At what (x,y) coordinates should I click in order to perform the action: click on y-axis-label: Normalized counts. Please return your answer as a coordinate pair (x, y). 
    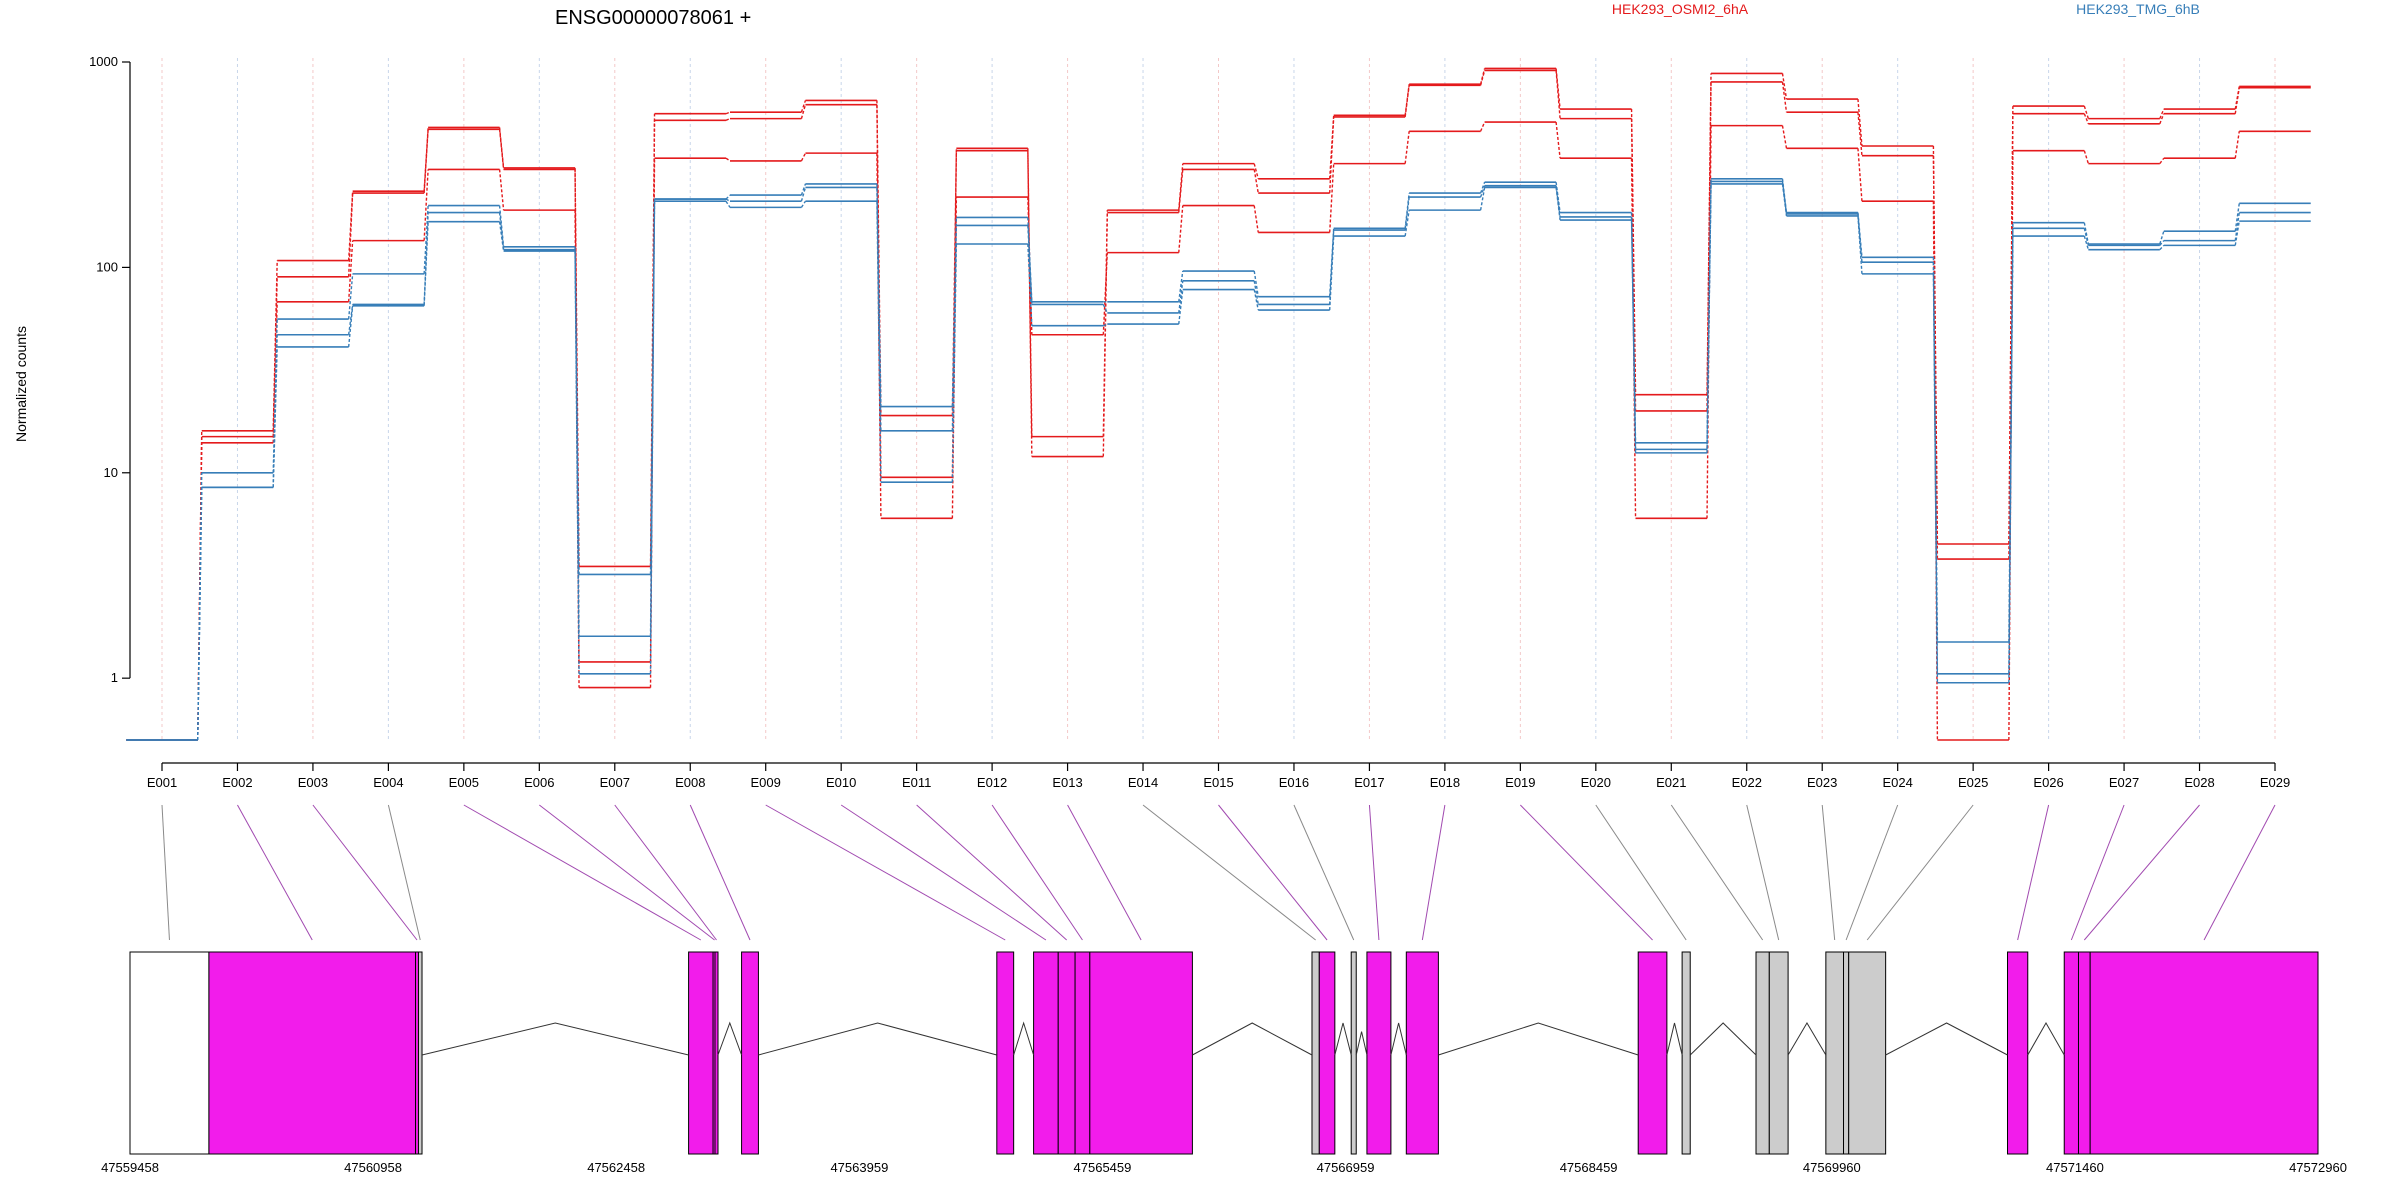
    Looking at the image, I should click on (21, 384).